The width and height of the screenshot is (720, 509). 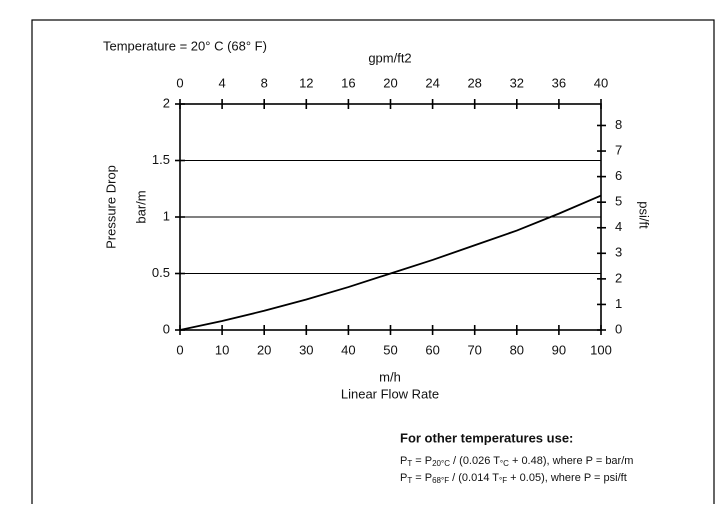 I want to click on y-axis-unit: bar/m, so click(x=140, y=206).